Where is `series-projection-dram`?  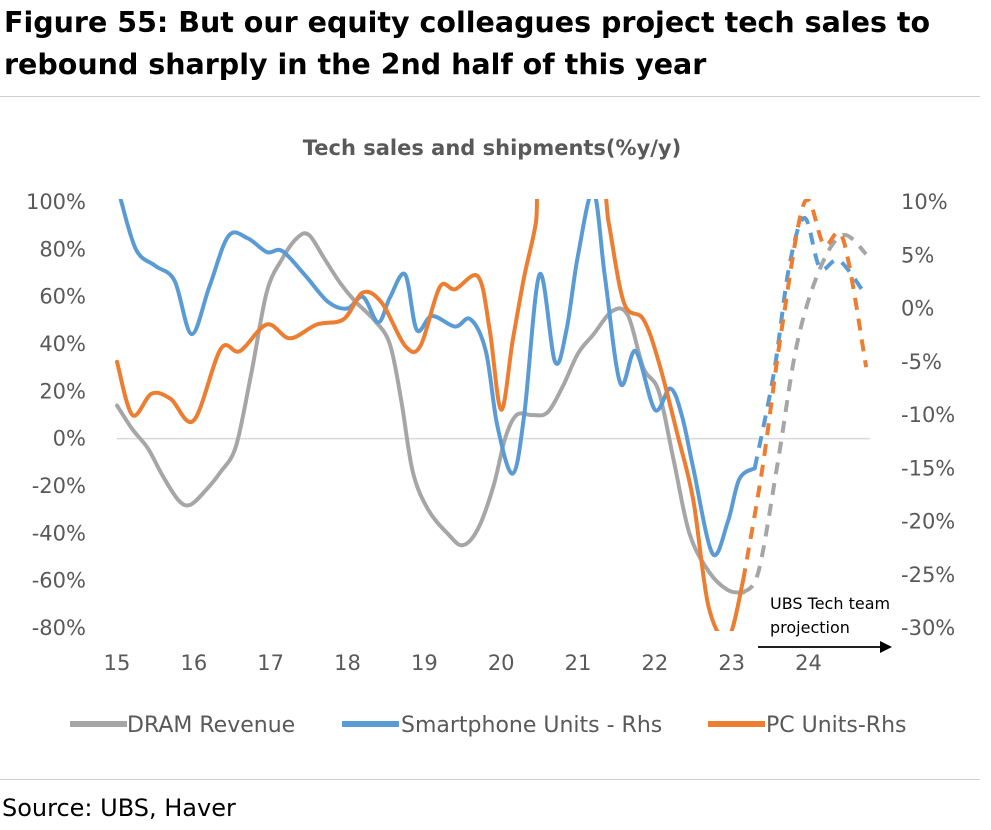
series-projection-dram is located at coordinates (804, 413).